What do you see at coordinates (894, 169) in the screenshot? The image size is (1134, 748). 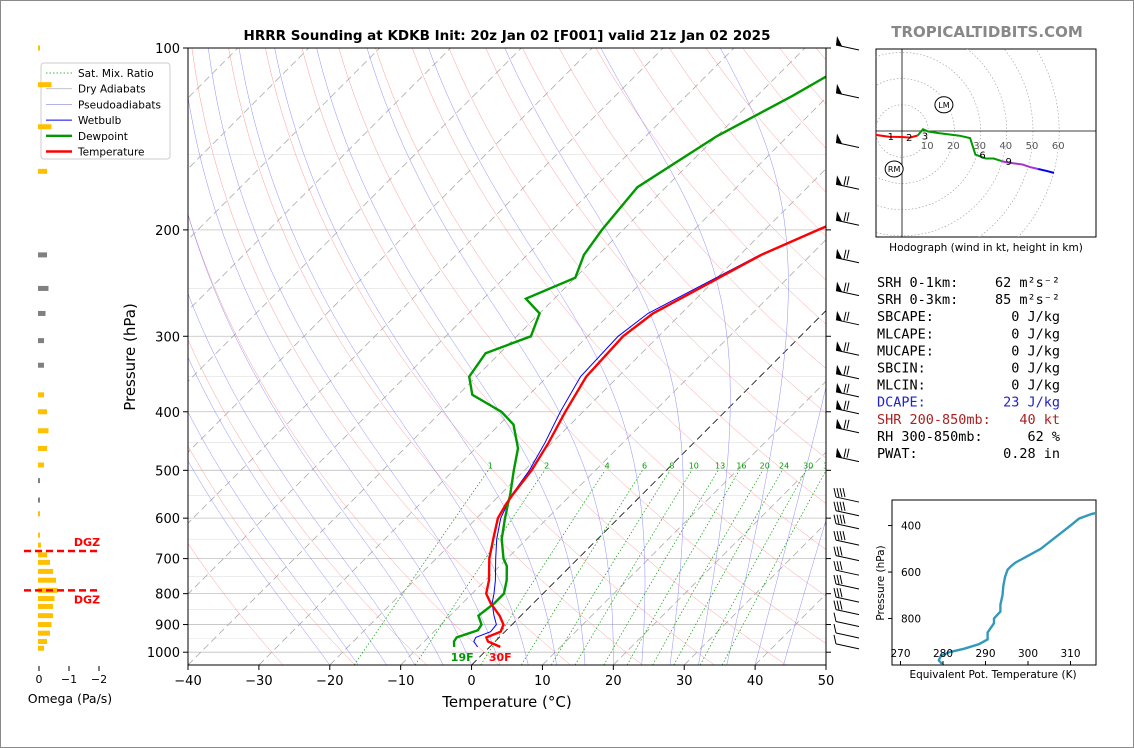 I see `right-mover-marker: RM` at bounding box center [894, 169].